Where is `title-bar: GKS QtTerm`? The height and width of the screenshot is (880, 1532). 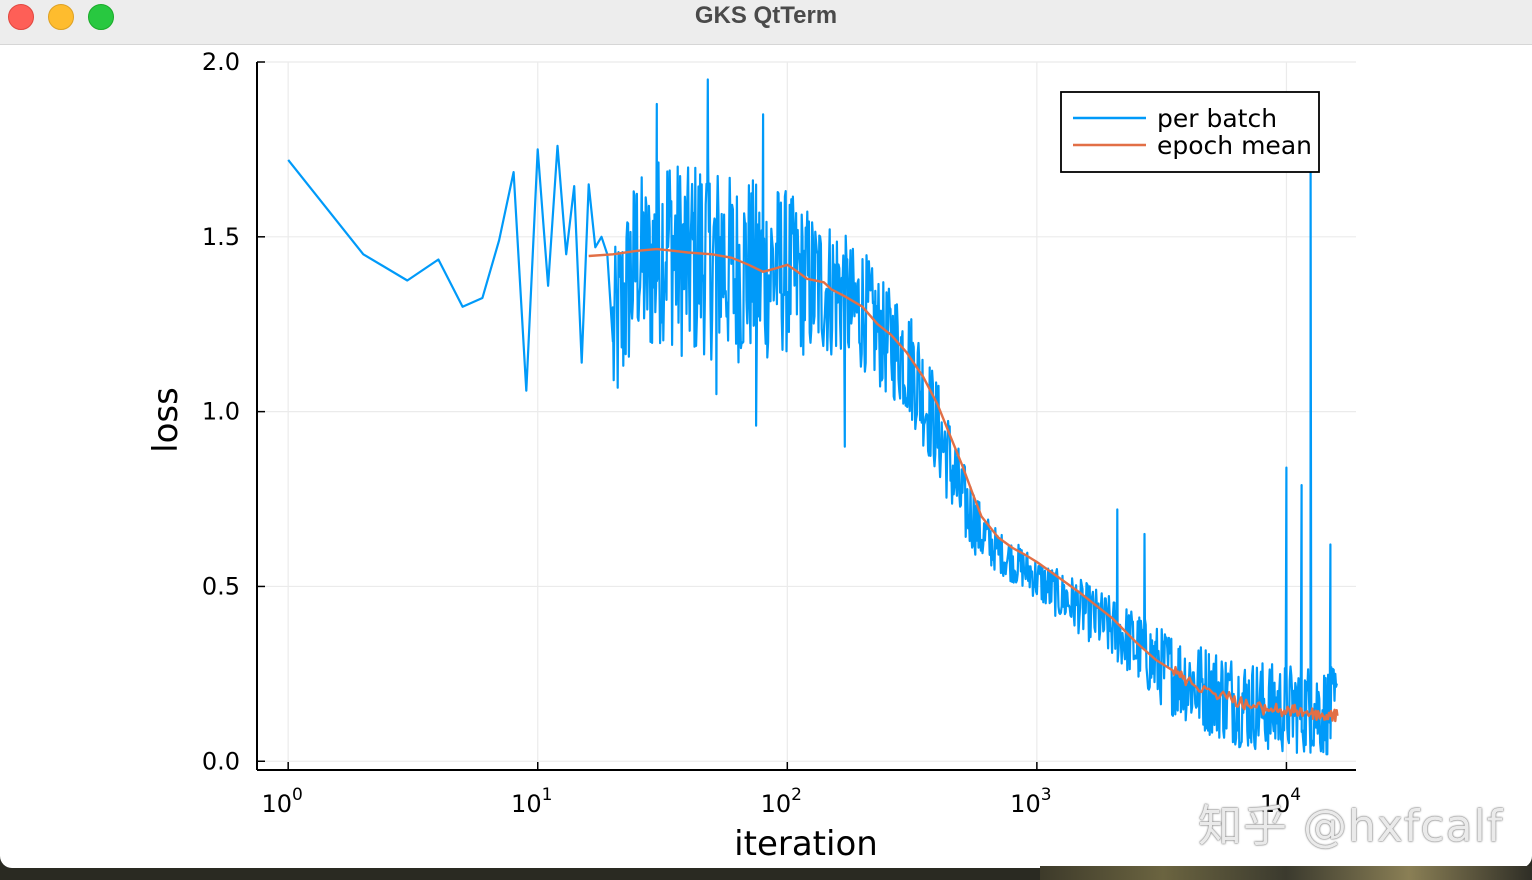 title-bar: GKS QtTerm is located at coordinates (766, 22).